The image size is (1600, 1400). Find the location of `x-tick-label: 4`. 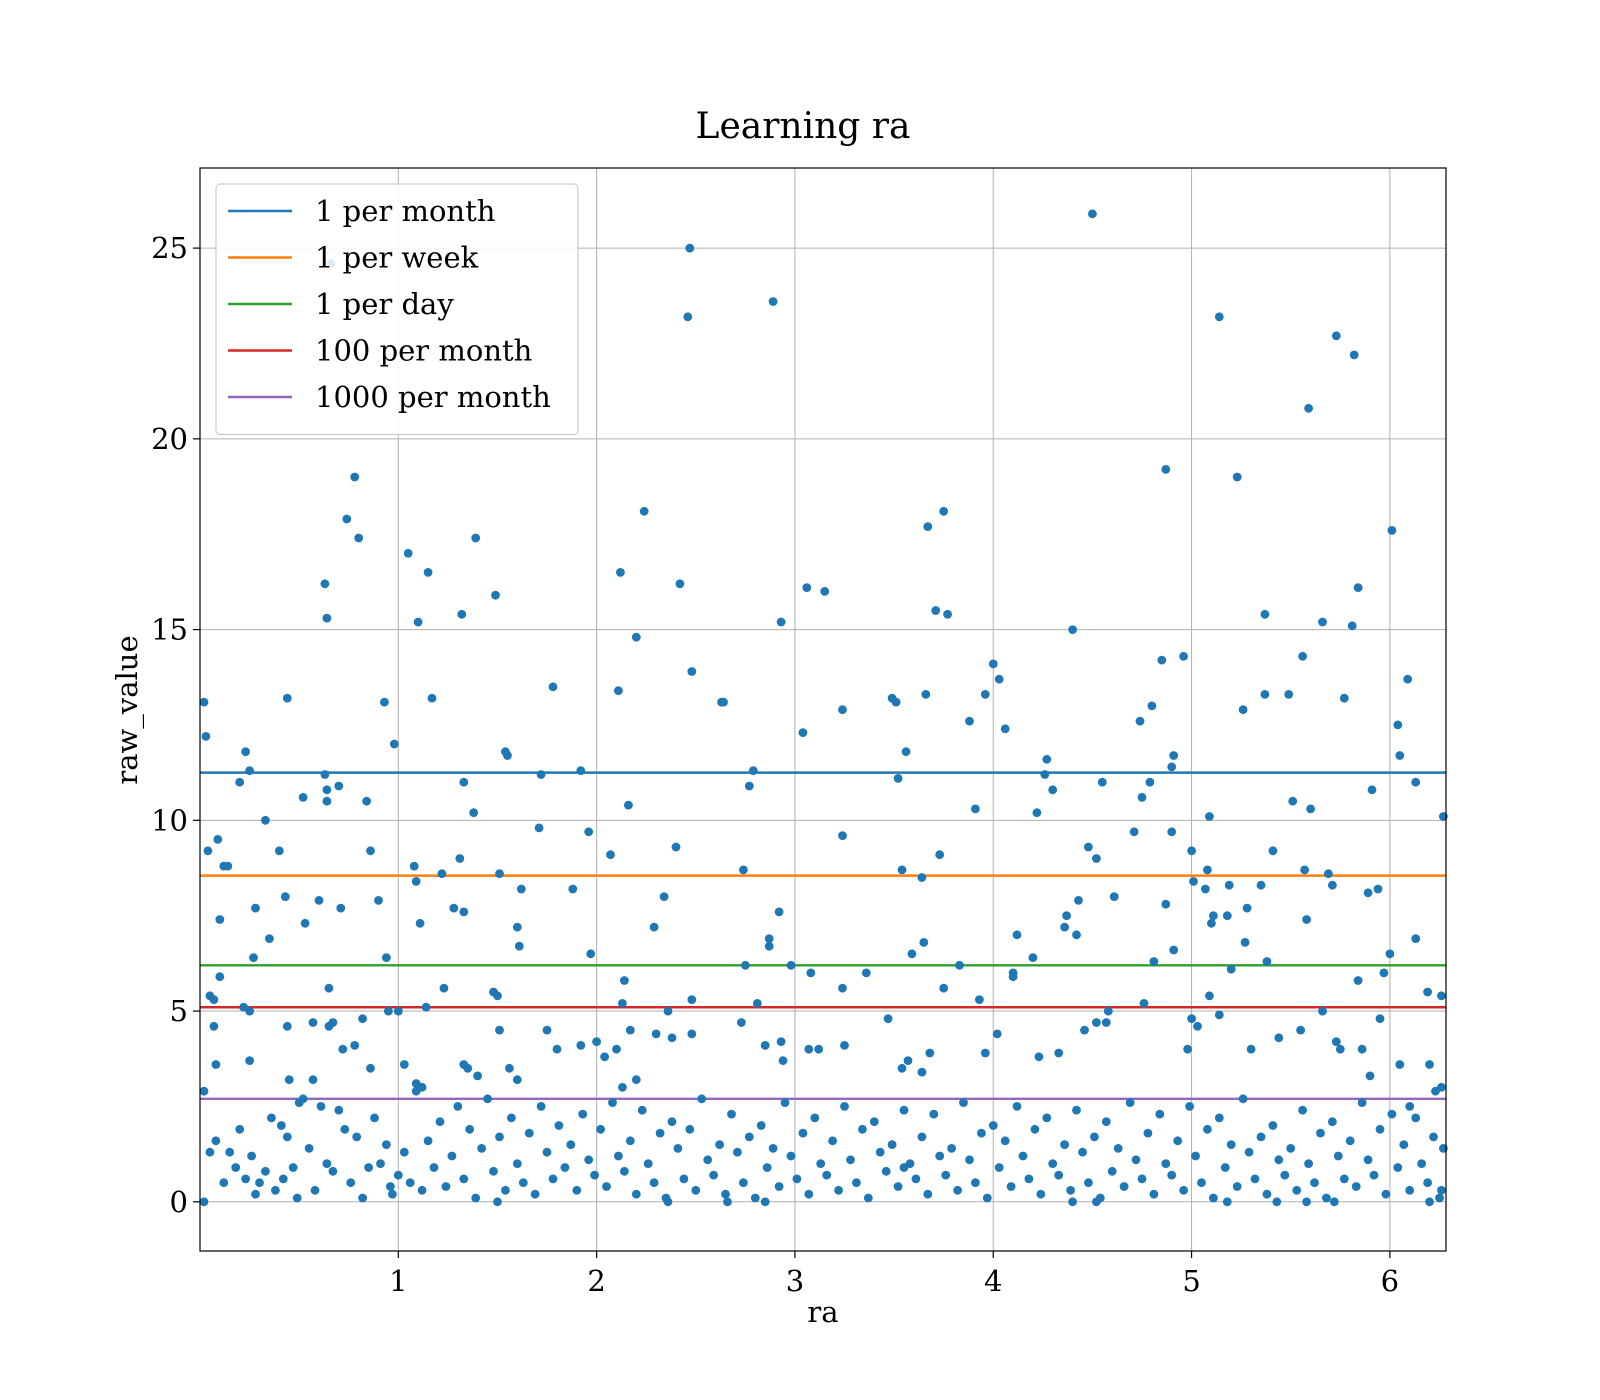

x-tick-label: 4 is located at coordinates (993, 1281).